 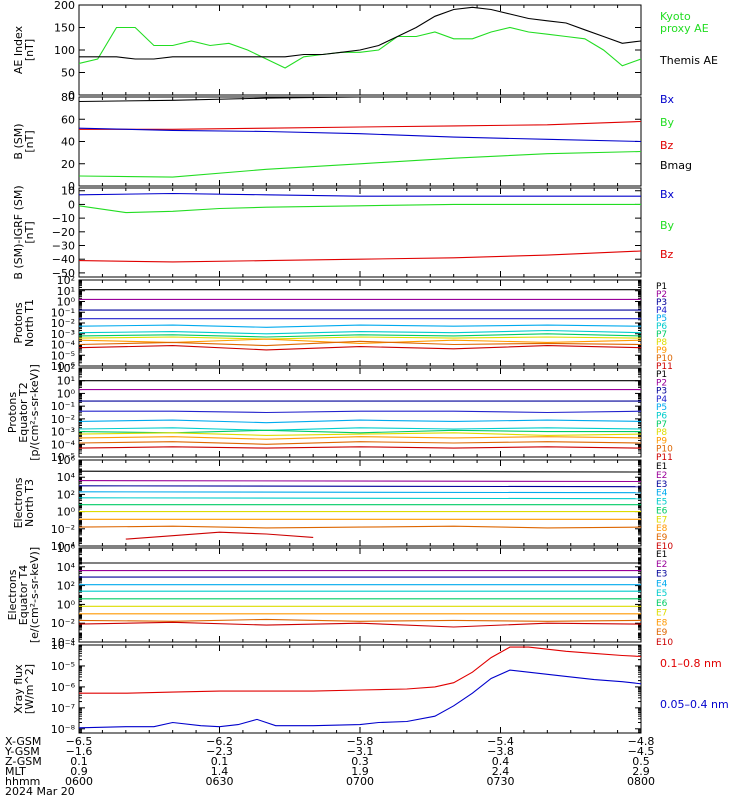 I want to click on y-tick-label: −50, so click(x=63, y=273).